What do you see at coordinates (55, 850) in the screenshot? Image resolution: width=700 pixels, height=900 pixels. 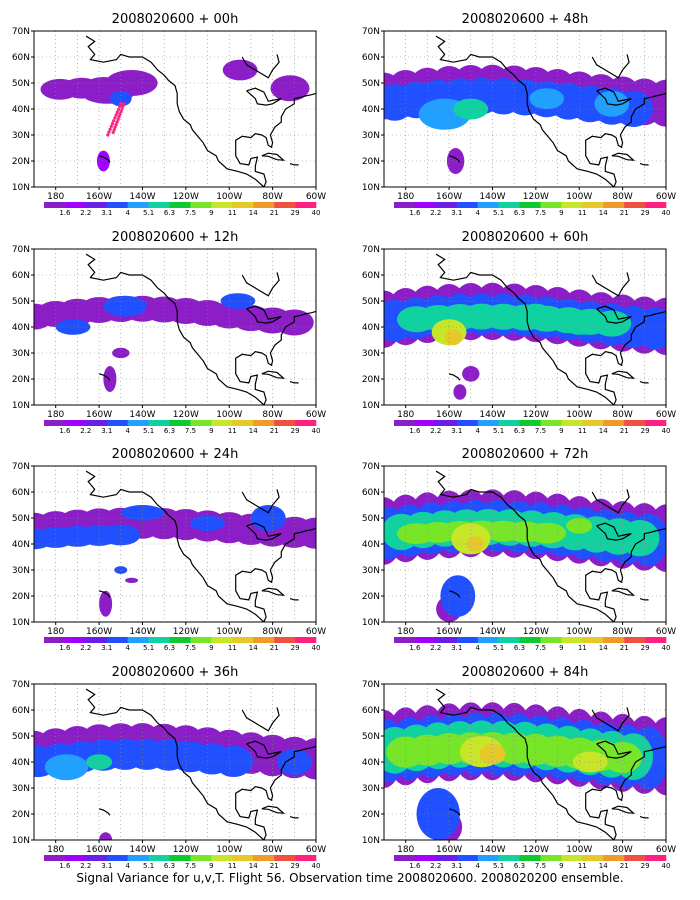 I see `lon-tick-label: 180` at bounding box center [55, 850].